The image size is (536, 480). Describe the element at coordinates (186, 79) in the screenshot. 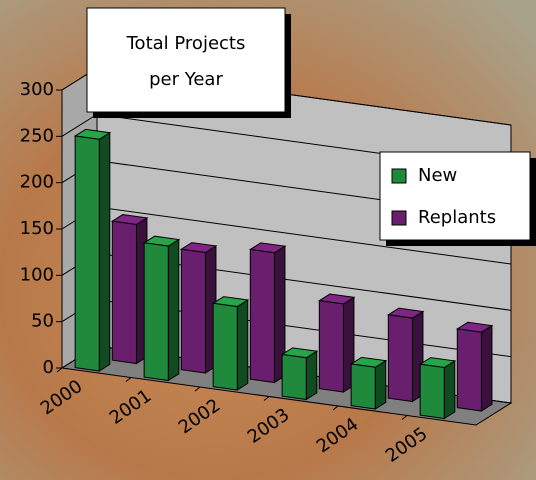

I see `chart-title: per Year` at that location.